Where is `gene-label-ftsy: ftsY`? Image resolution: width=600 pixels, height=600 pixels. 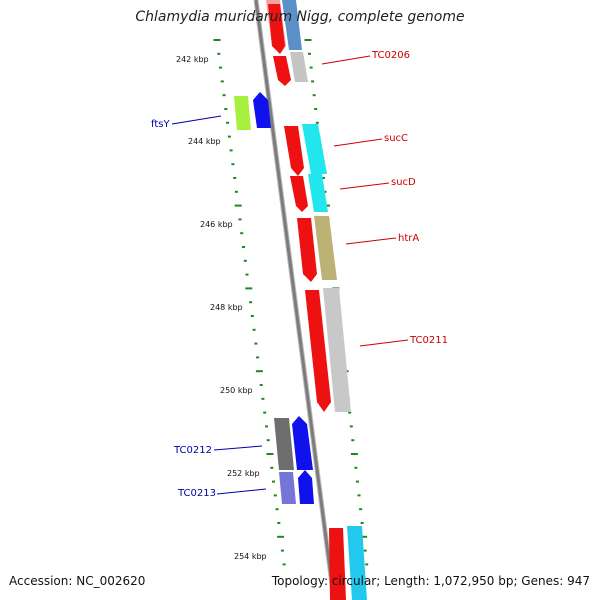 gene-label-ftsy: ftsY is located at coordinates (160, 124).